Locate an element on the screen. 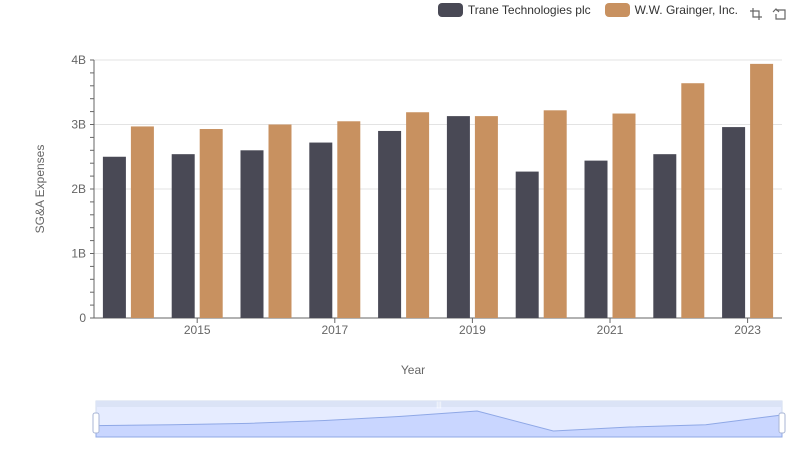  x-axis-title: Year is located at coordinates (413, 370).